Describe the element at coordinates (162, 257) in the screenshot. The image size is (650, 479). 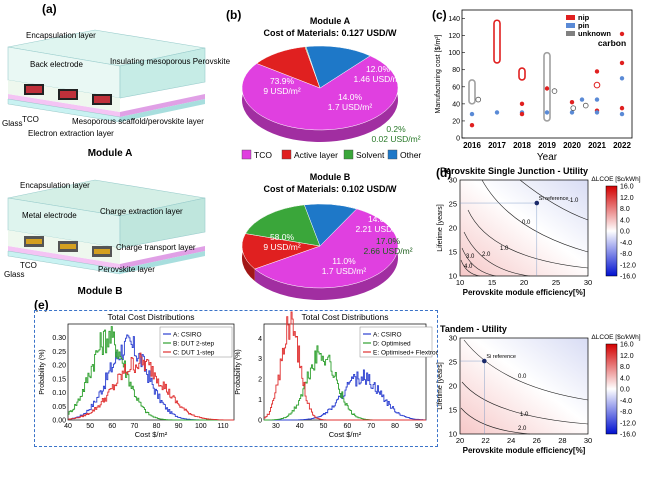
I see `module-b-tco-side` at that location.